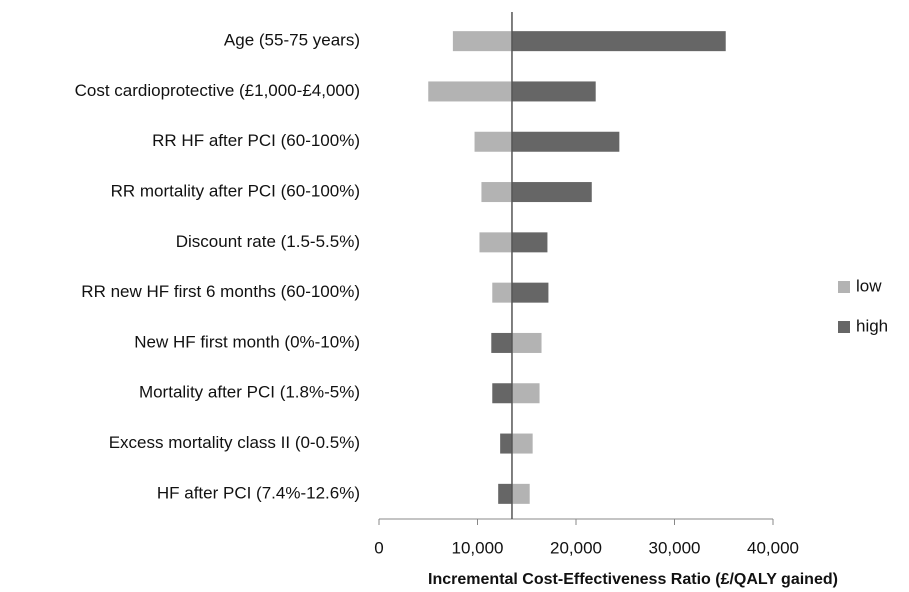 This screenshot has width=909, height=592. I want to click on x-tick-label: 0, so click(378, 547).